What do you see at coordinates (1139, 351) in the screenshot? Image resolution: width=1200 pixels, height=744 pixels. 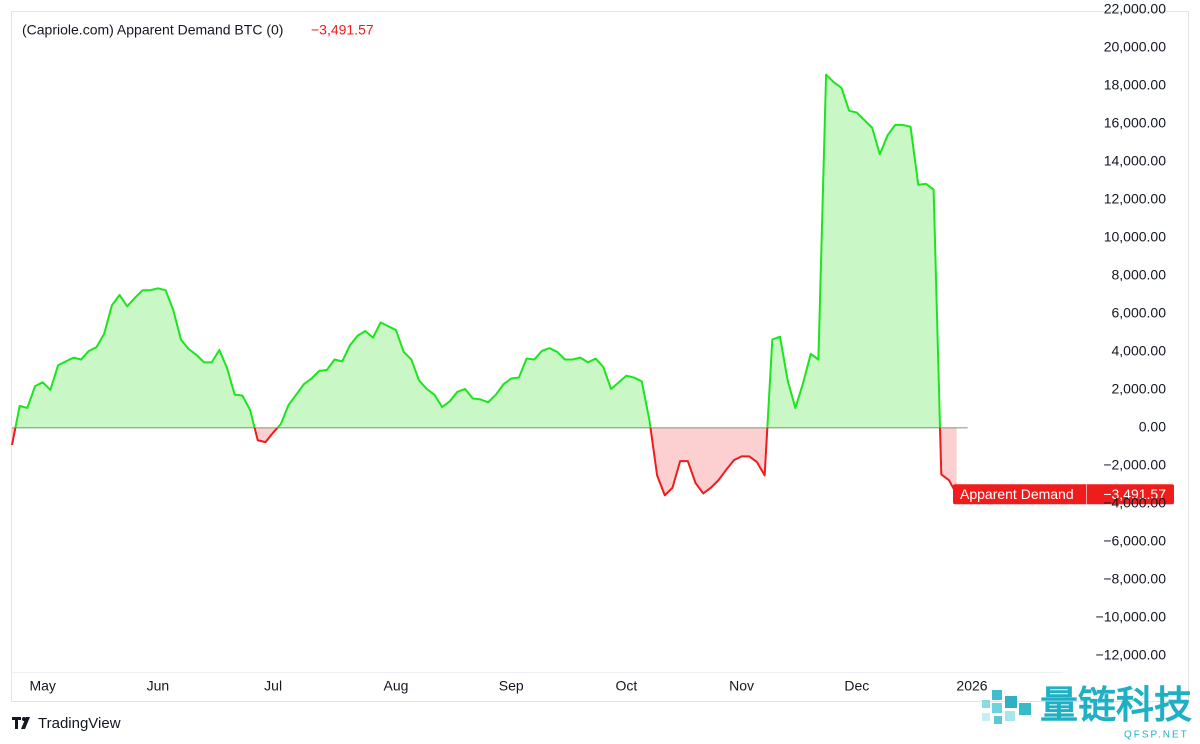 I see `y-tick-label: 4,000.00` at bounding box center [1139, 351].